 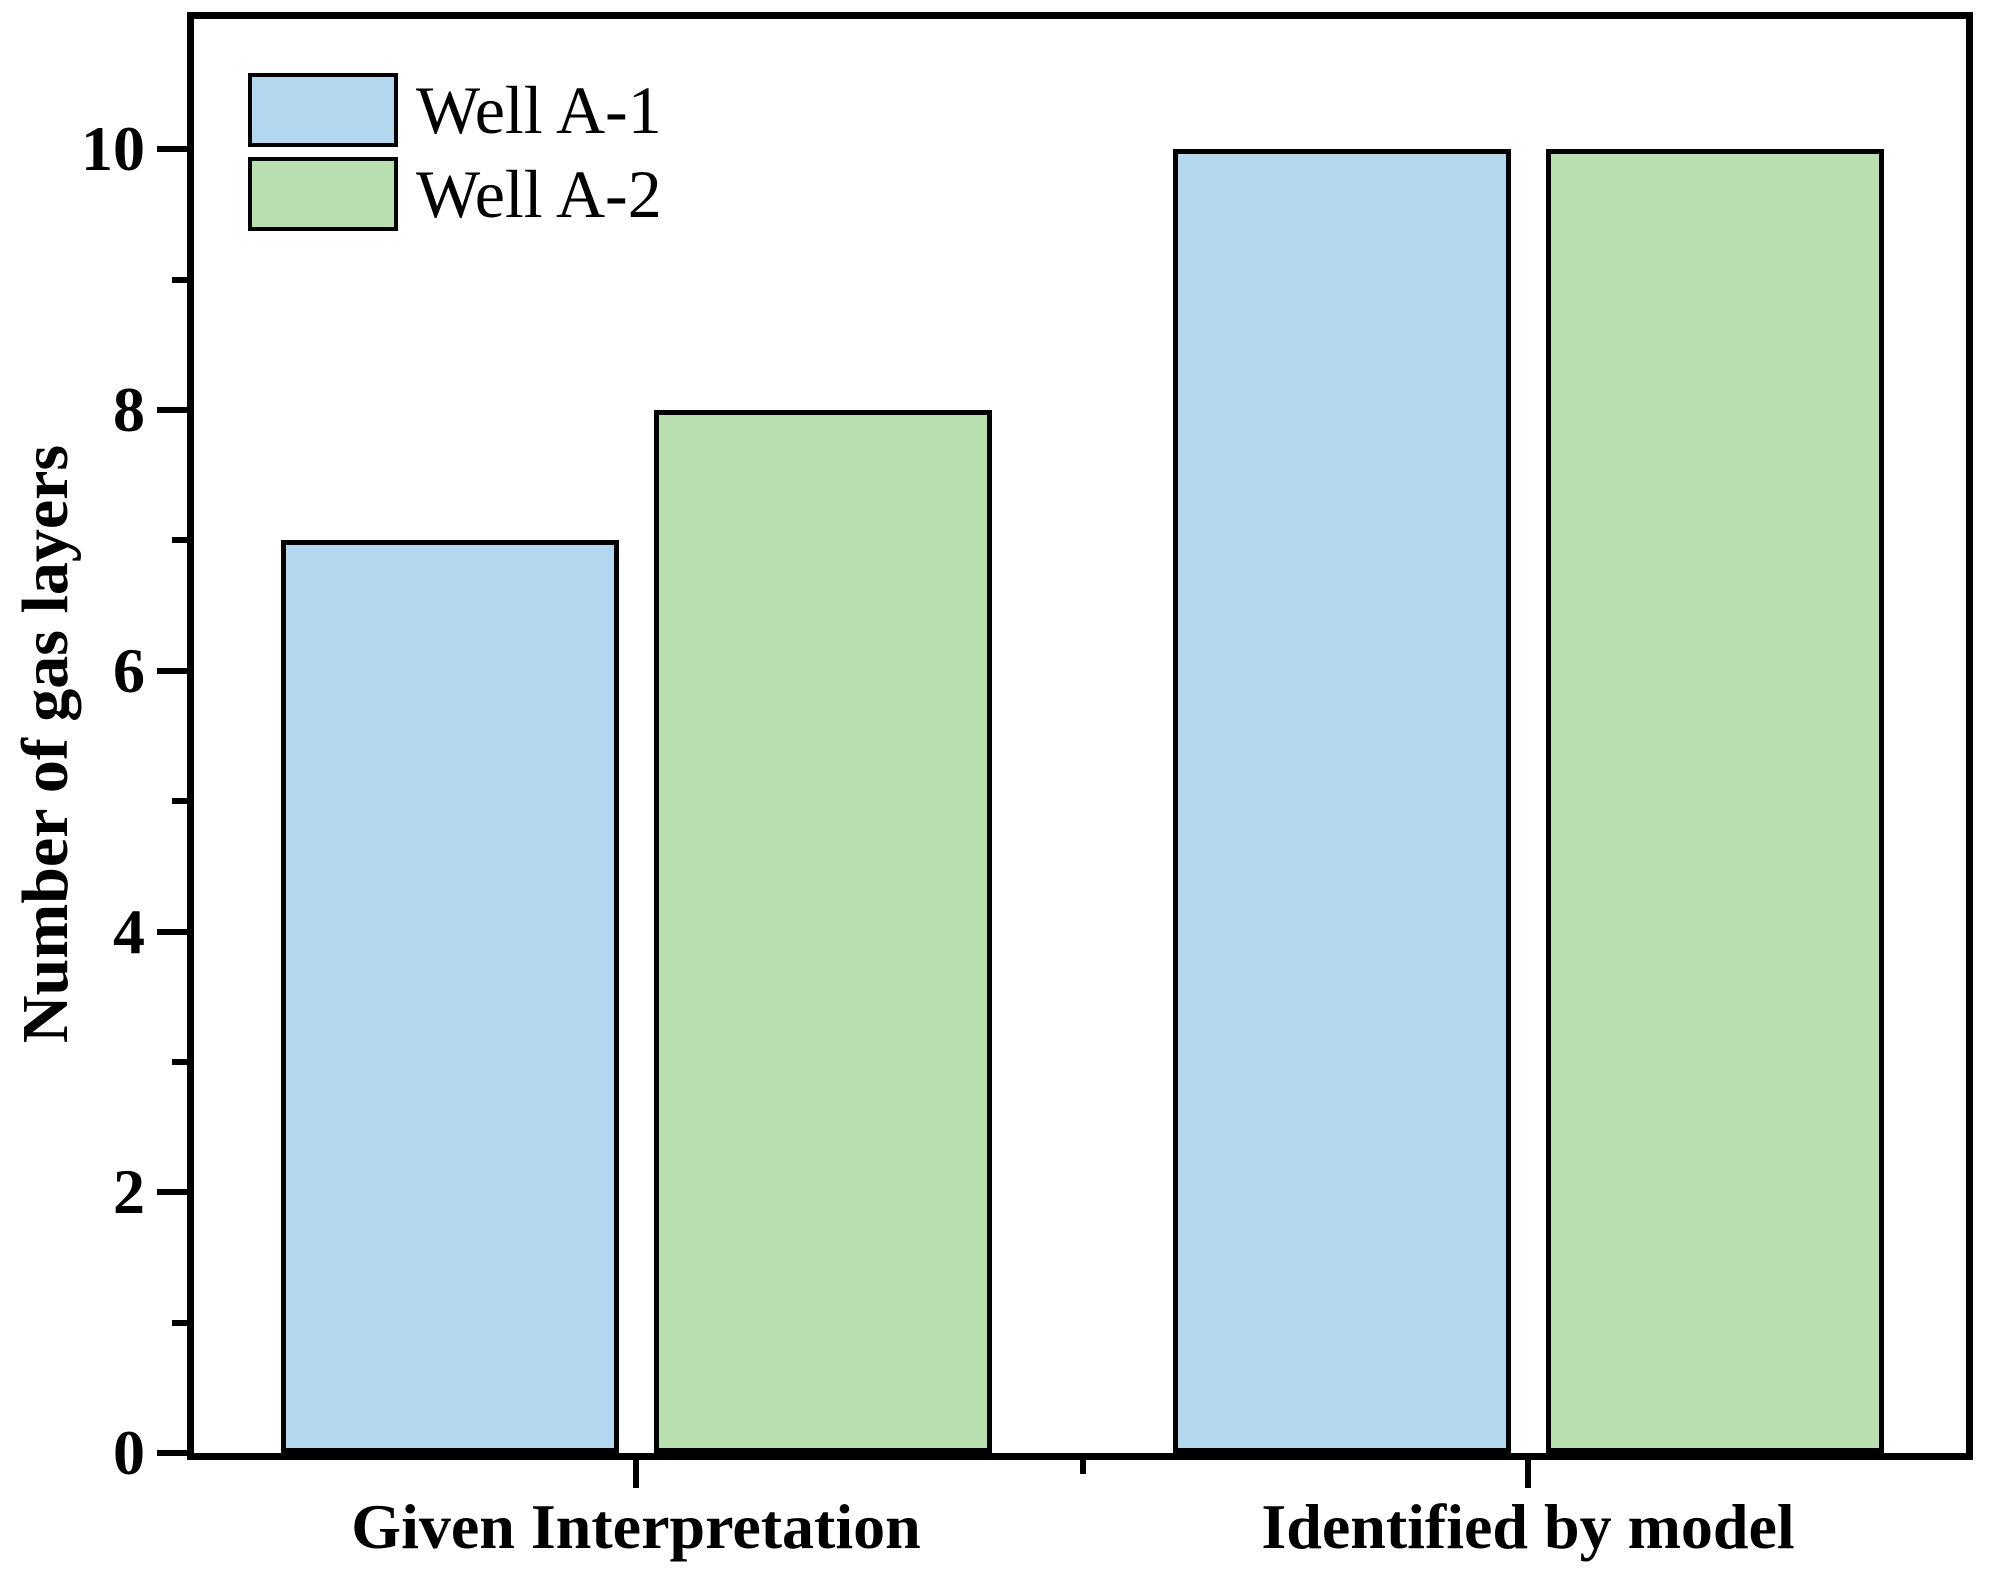 I want to click on bar-well-a-2-given-interpretation, so click(x=822, y=931).